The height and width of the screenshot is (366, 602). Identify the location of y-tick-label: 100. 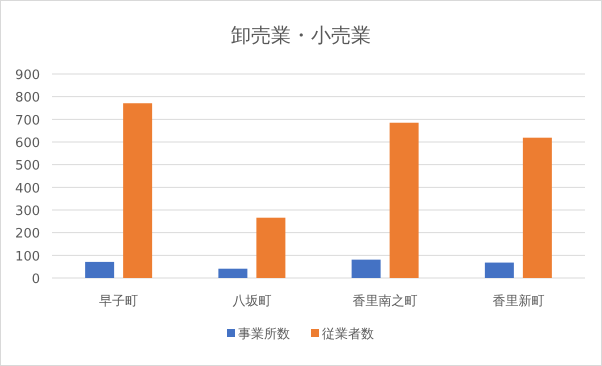
(27, 256).